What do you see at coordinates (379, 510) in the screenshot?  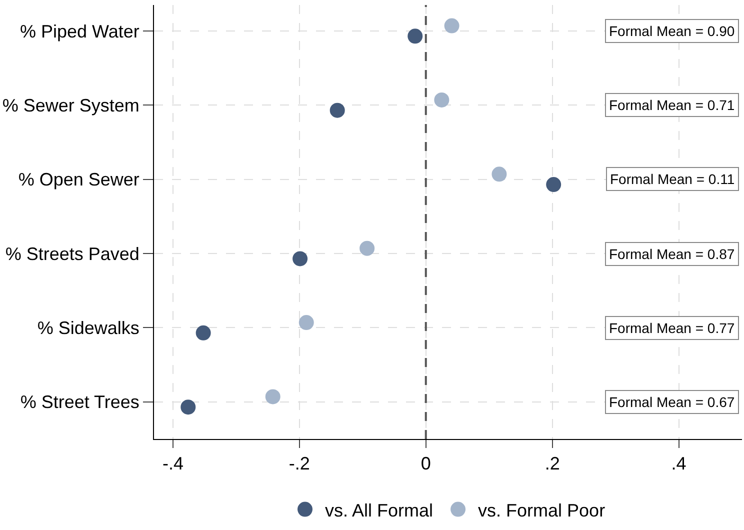 I see `legend-label: vs. All Formal` at bounding box center [379, 510].